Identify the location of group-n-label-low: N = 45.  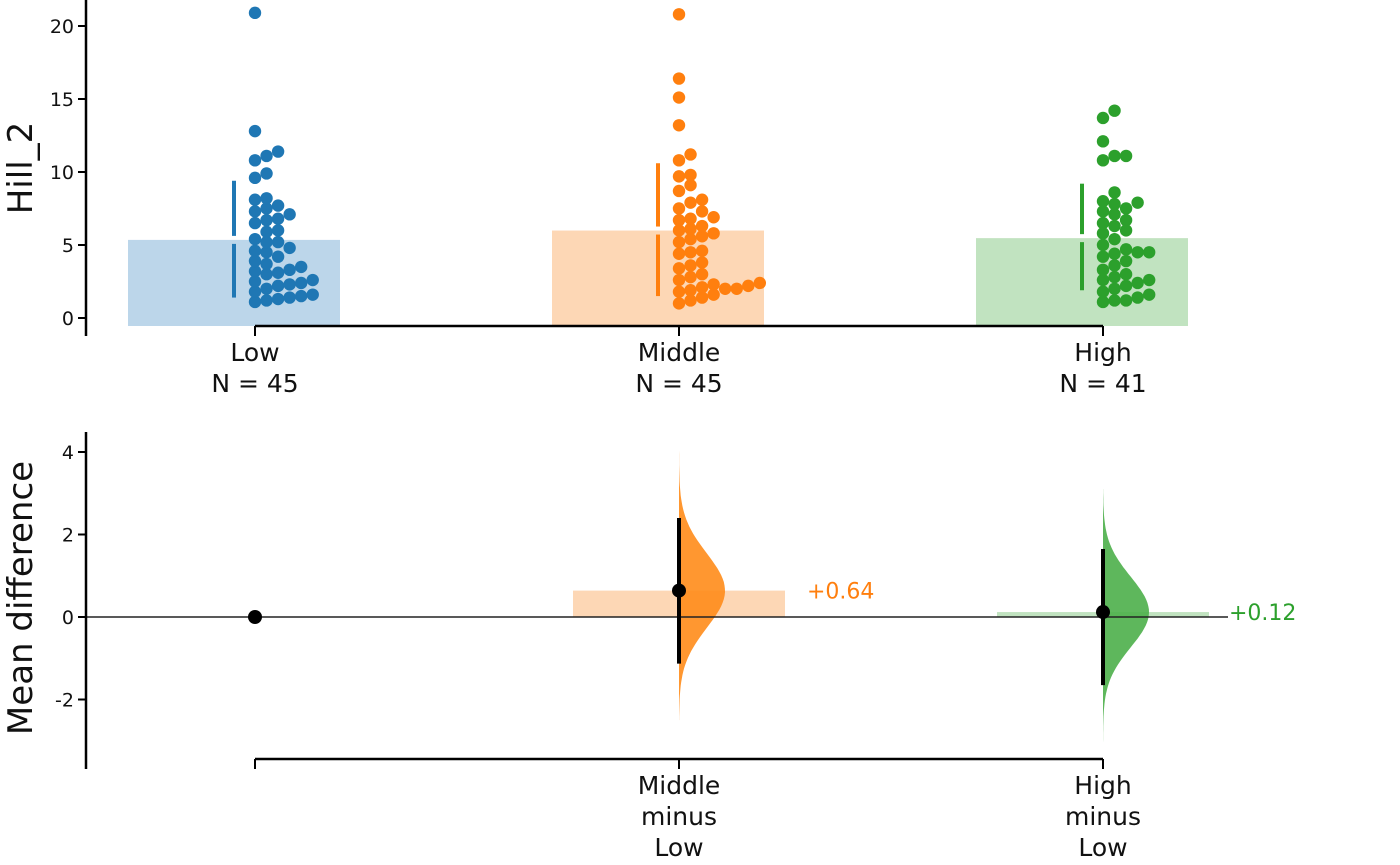
(254, 383).